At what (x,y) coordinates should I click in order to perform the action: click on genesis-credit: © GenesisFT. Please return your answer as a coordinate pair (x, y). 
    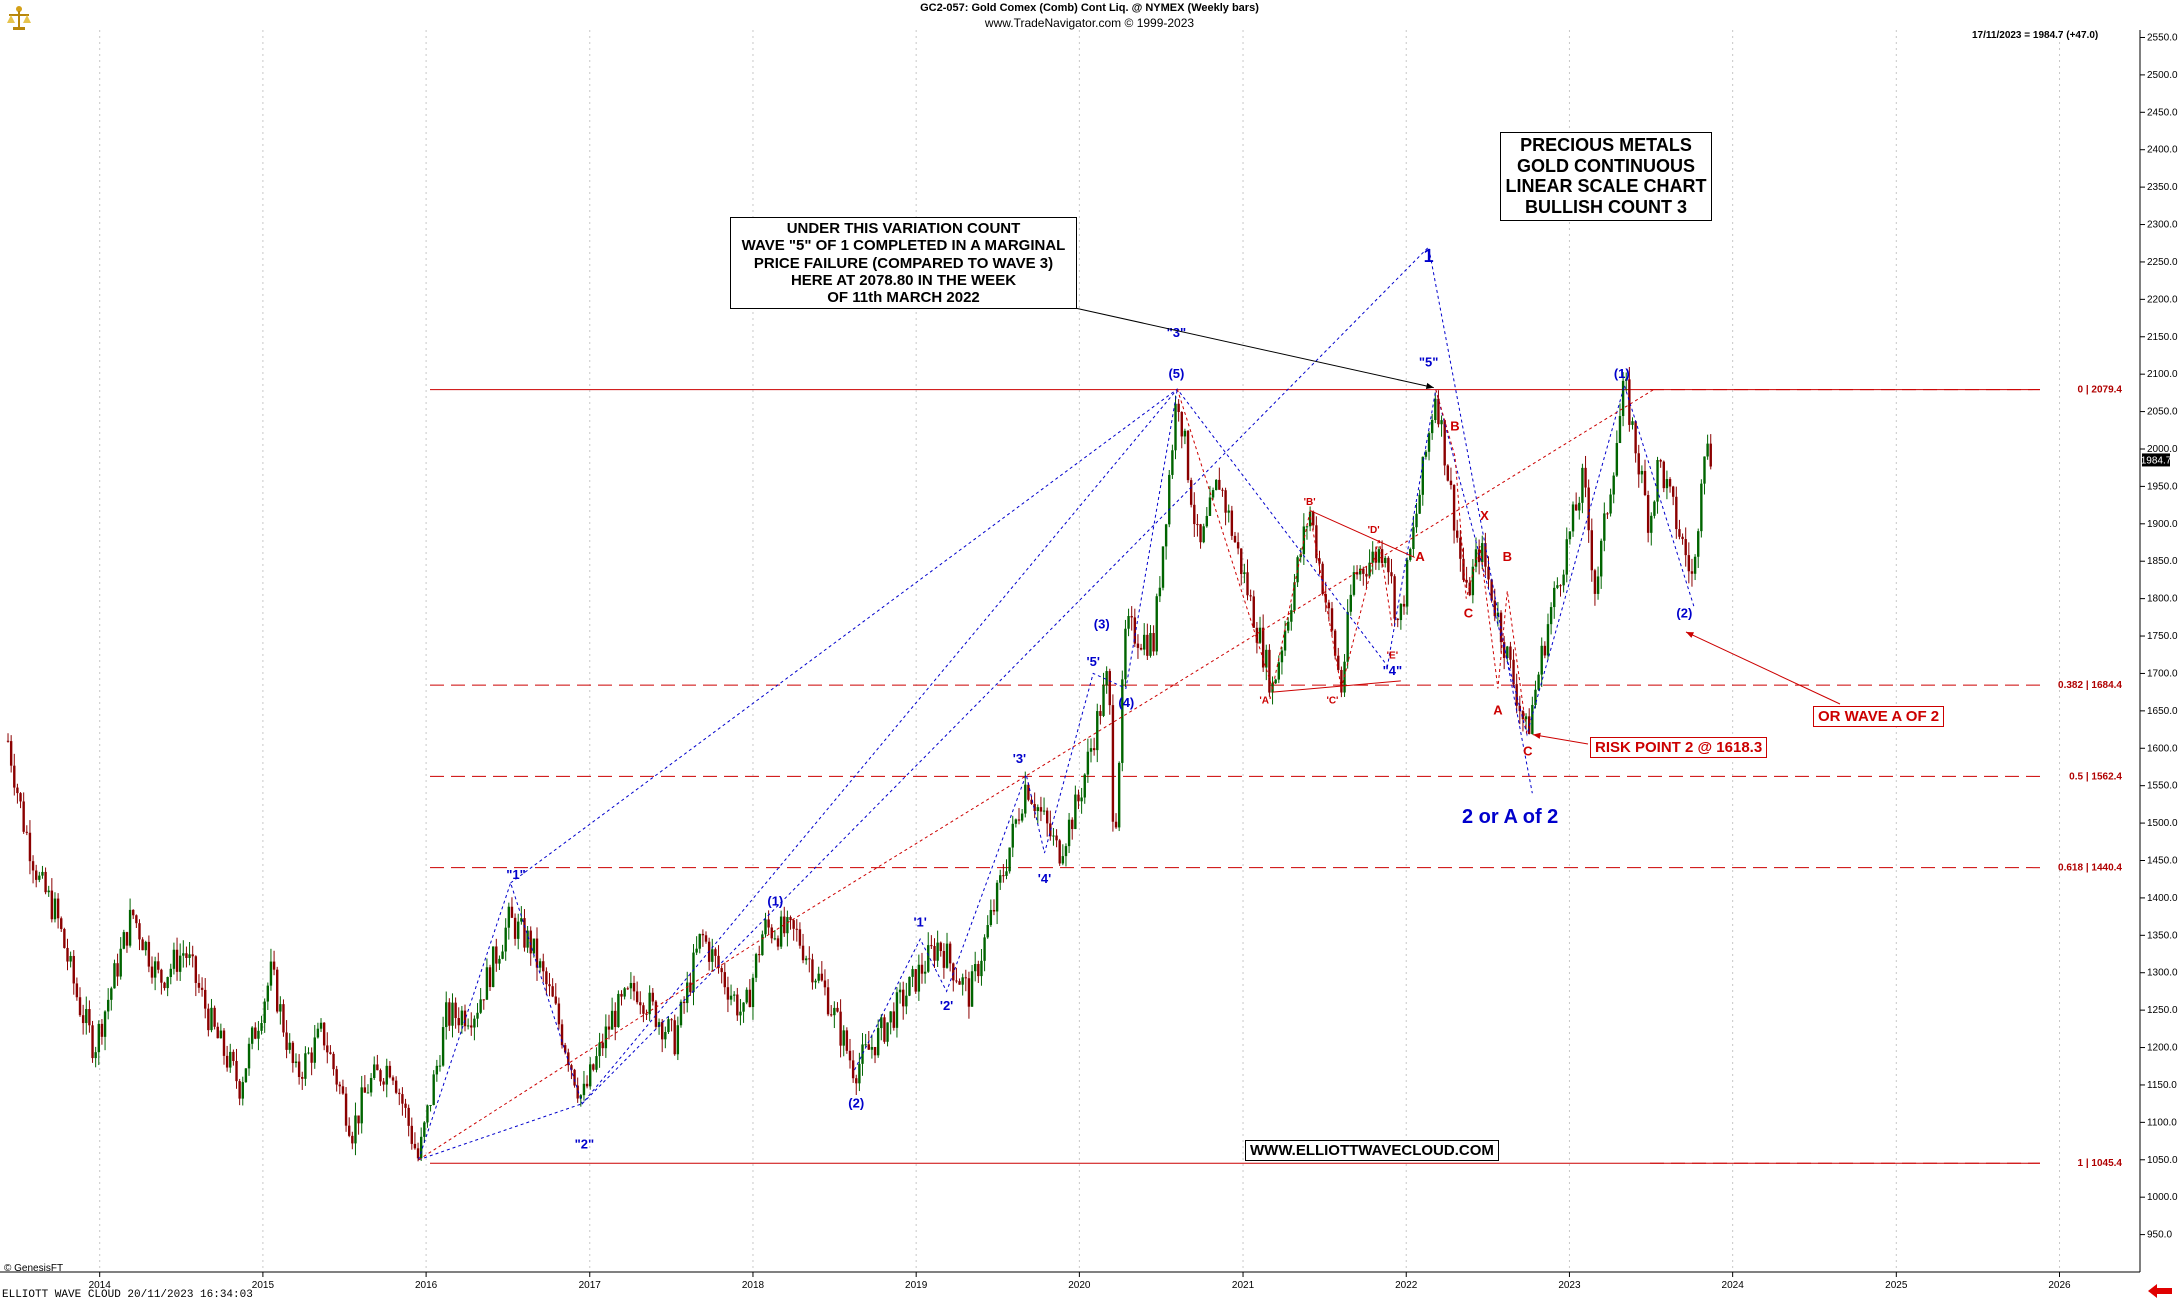
    Looking at the image, I should click on (34, 1268).